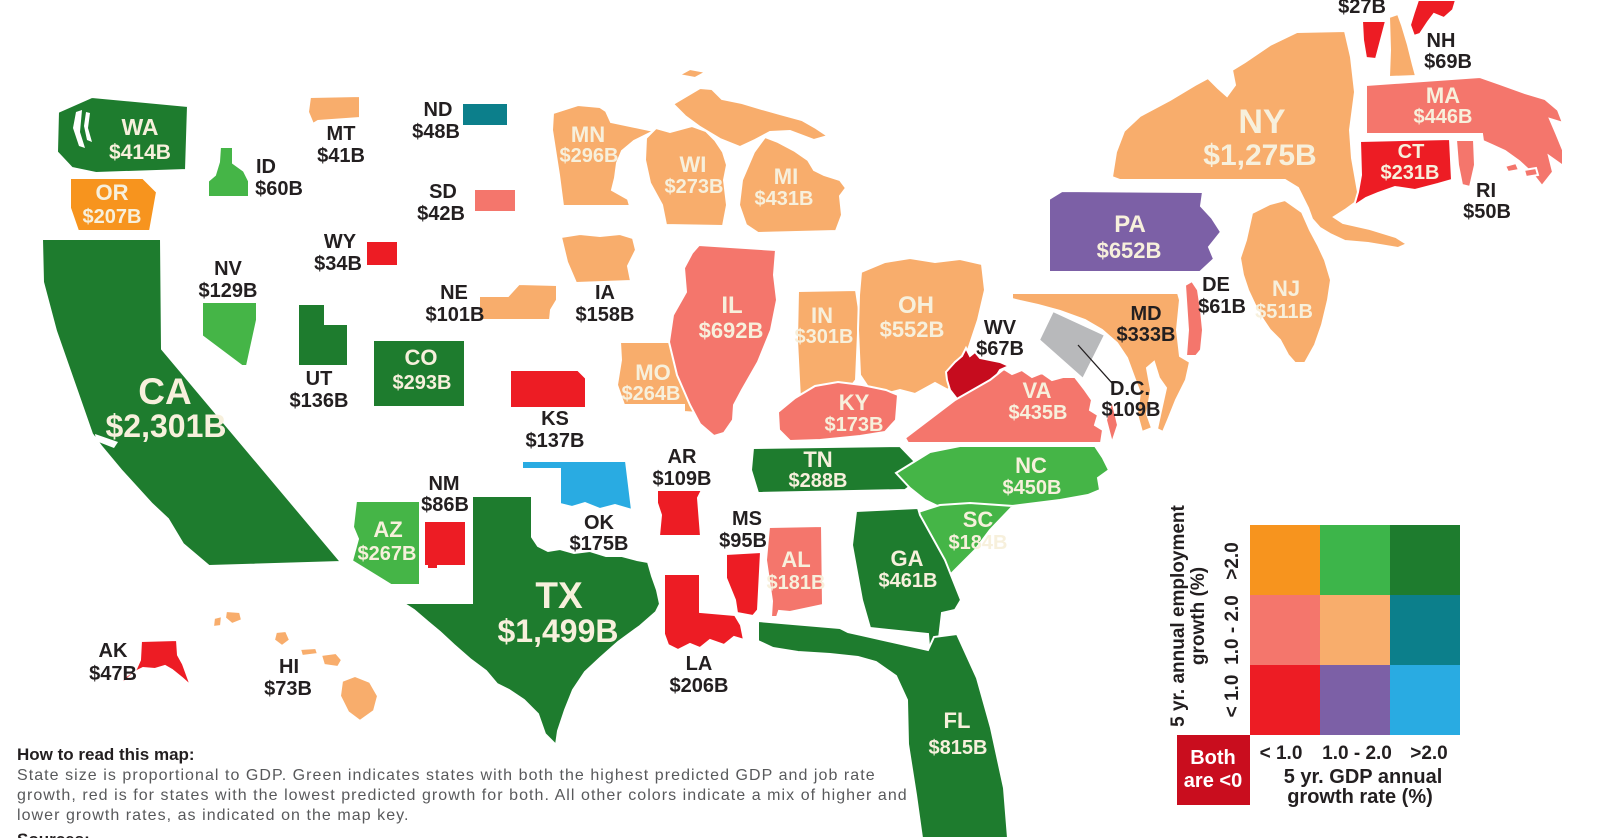 Image resolution: width=1600 pixels, height=838 pixels. What do you see at coordinates (1130, 224) in the screenshot?
I see `svg-text: PA` at bounding box center [1130, 224].